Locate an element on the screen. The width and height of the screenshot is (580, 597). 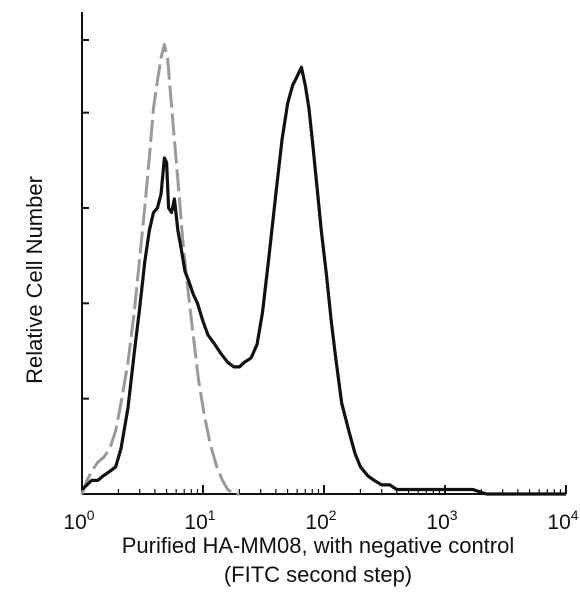
x-tick-label-2: 10² is located at coordinates (320, 520).